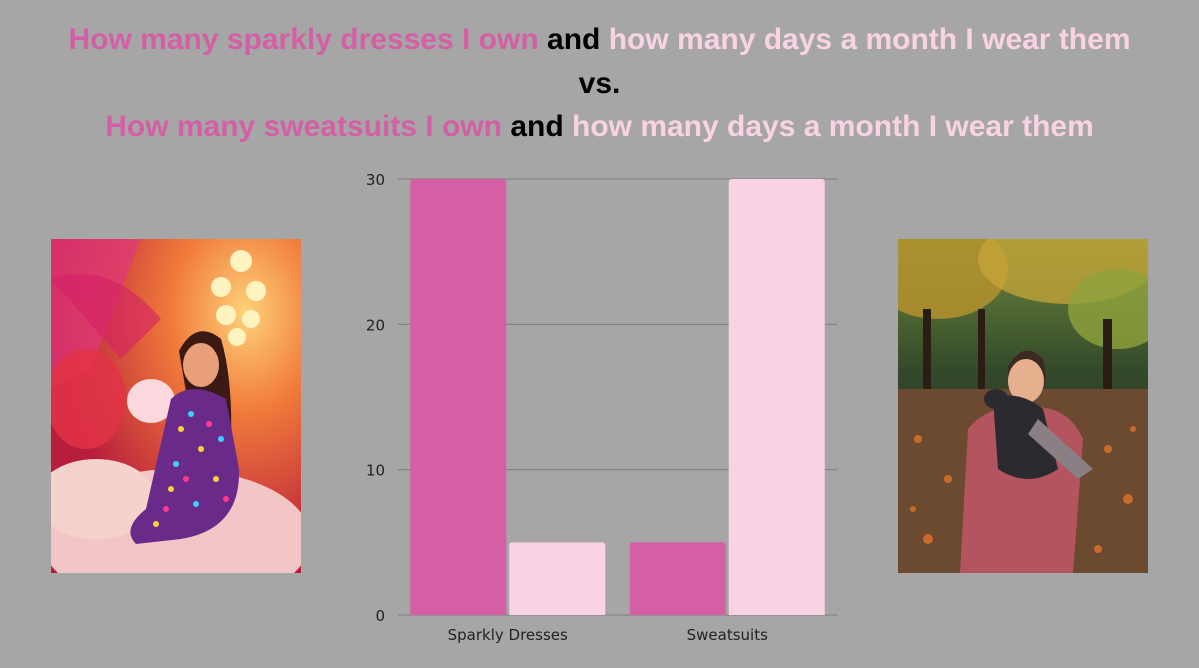  I want to click on x-category-label: Sweatsuits, so click(727, 635).